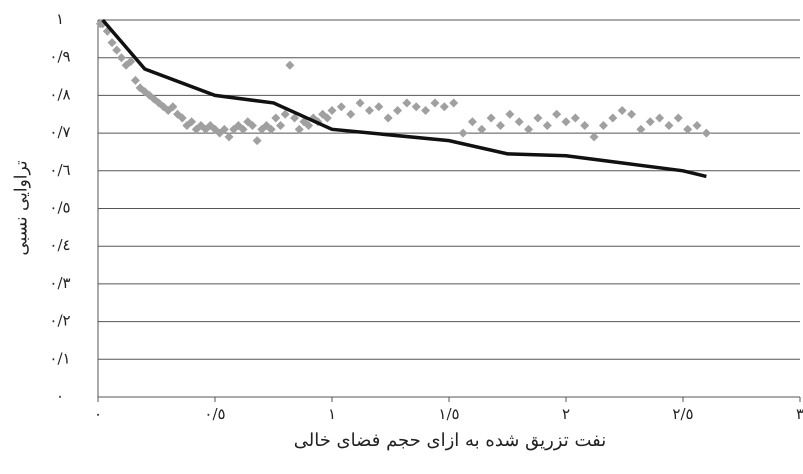 The height and width of the screenshot is (474, 803). Describe the element at coordinates (682, 414) in the screenshot. I see `x-tick-label: ۲/٥` at that location.